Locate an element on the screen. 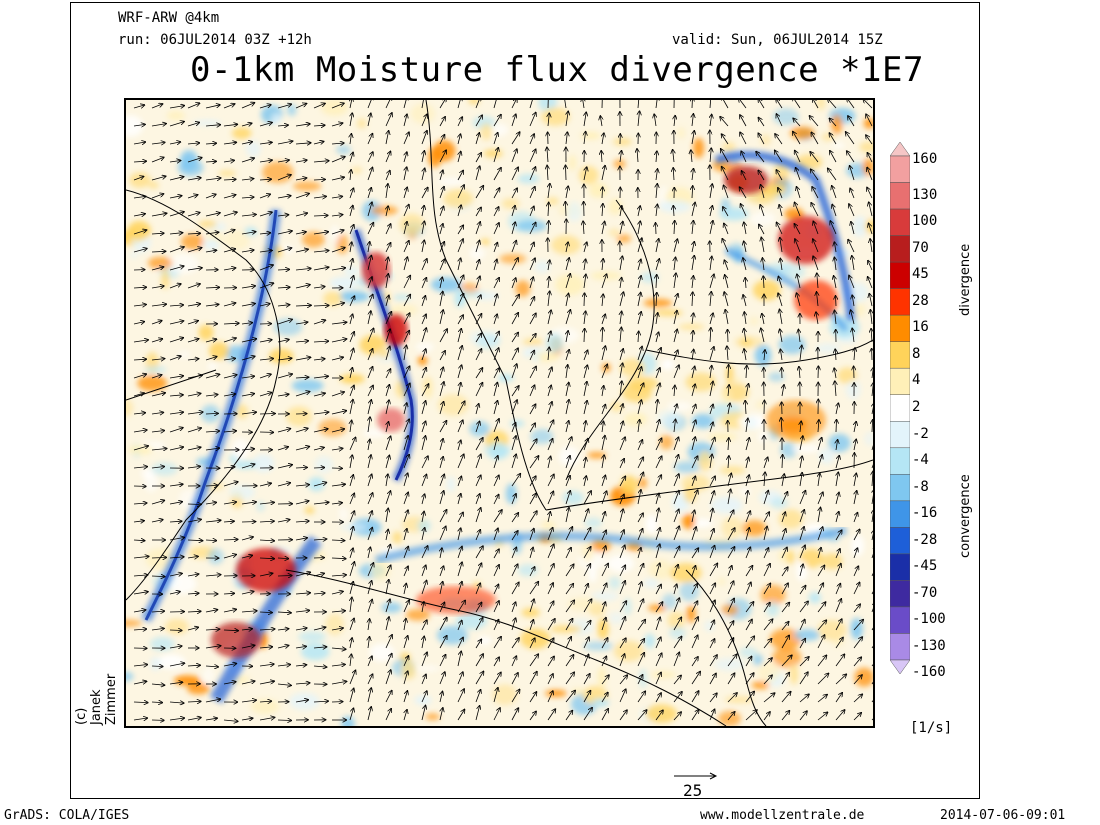 Image resolution: width=1100 pixels, height=825 pixels. colorbar-level-label: 45 is located at coordinates (920, 274).